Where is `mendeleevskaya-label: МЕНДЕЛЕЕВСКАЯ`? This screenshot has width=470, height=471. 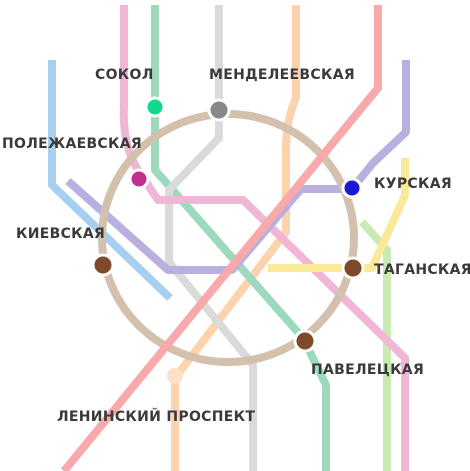
mendeleevskaya-label: МЕНДЕЛЕЕВСКАЯ is located at coordinates (282, 75).